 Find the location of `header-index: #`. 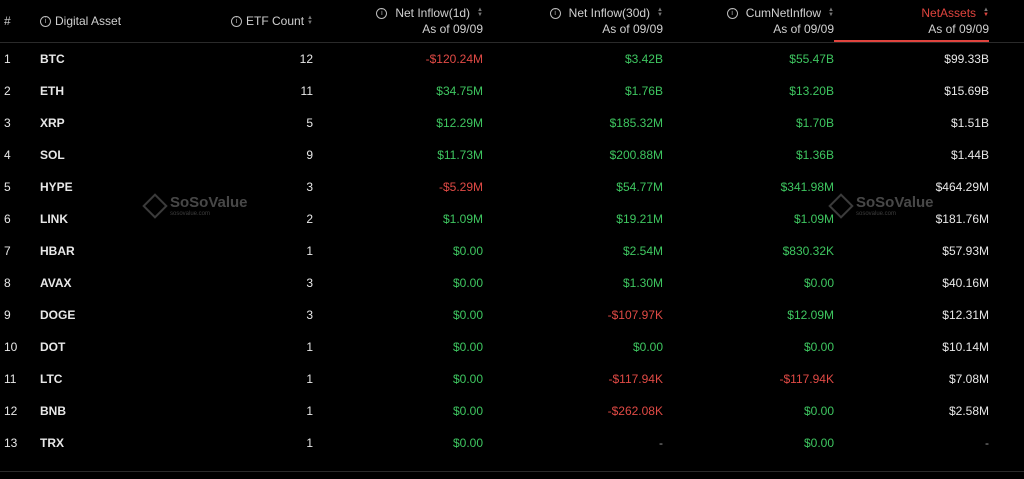

header-index: # is located at coordinates (7, 21).